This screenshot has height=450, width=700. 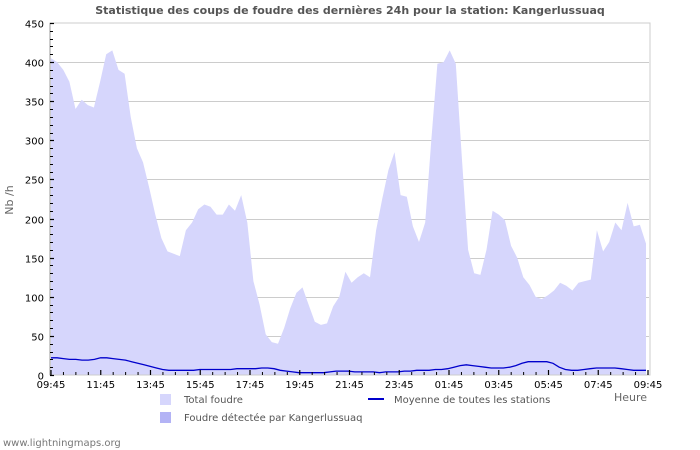 I want to click on source-credit: www.lightningmaps.org, so click(x=62, y=443).